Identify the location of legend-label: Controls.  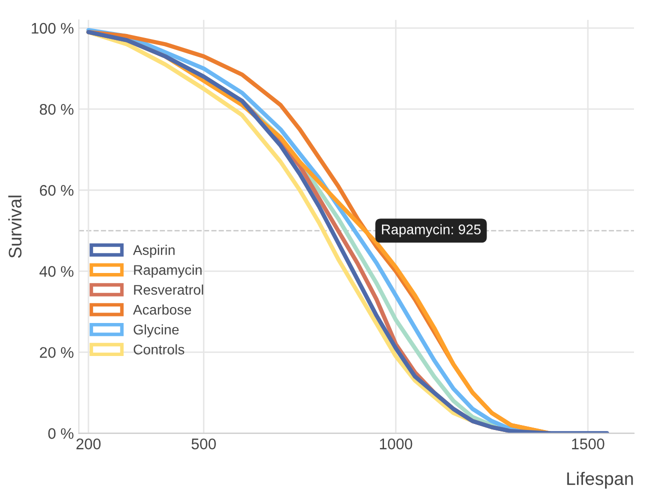
(159, 349).